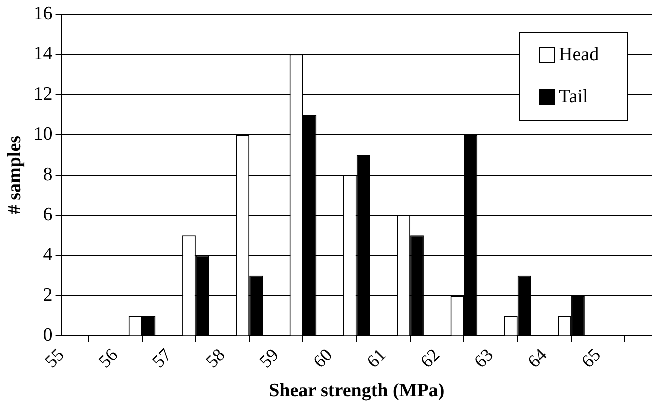 The height and width of the screenshot is (407, 662). I want to click on x-tick-label: 59, so click(269, 358).